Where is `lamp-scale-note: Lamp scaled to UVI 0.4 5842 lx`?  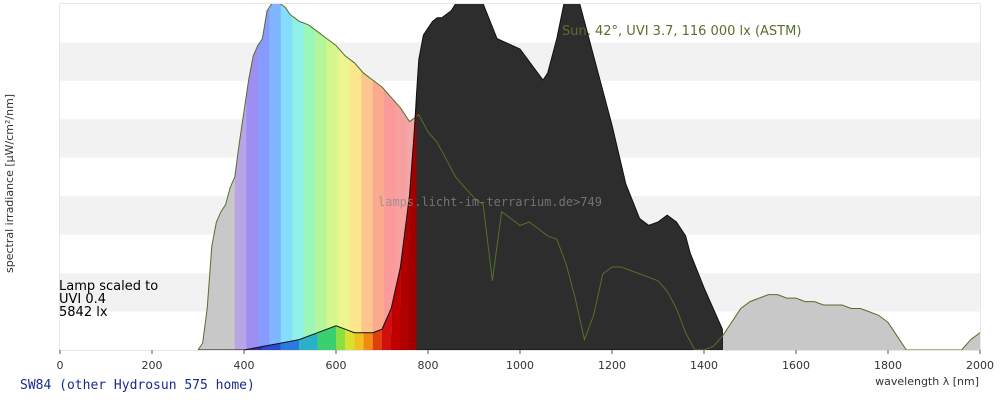
lamp-scale-note: Lamp scaled to UVI 0.4 5842 lx is located at coordinates (108, 299).